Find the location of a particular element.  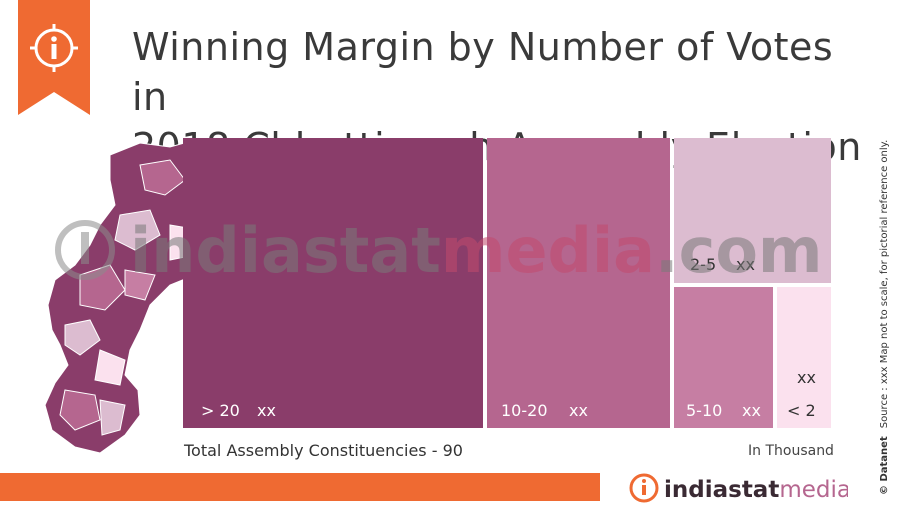

watermark-text-1: indiastat is located at coordinates (285, 250).